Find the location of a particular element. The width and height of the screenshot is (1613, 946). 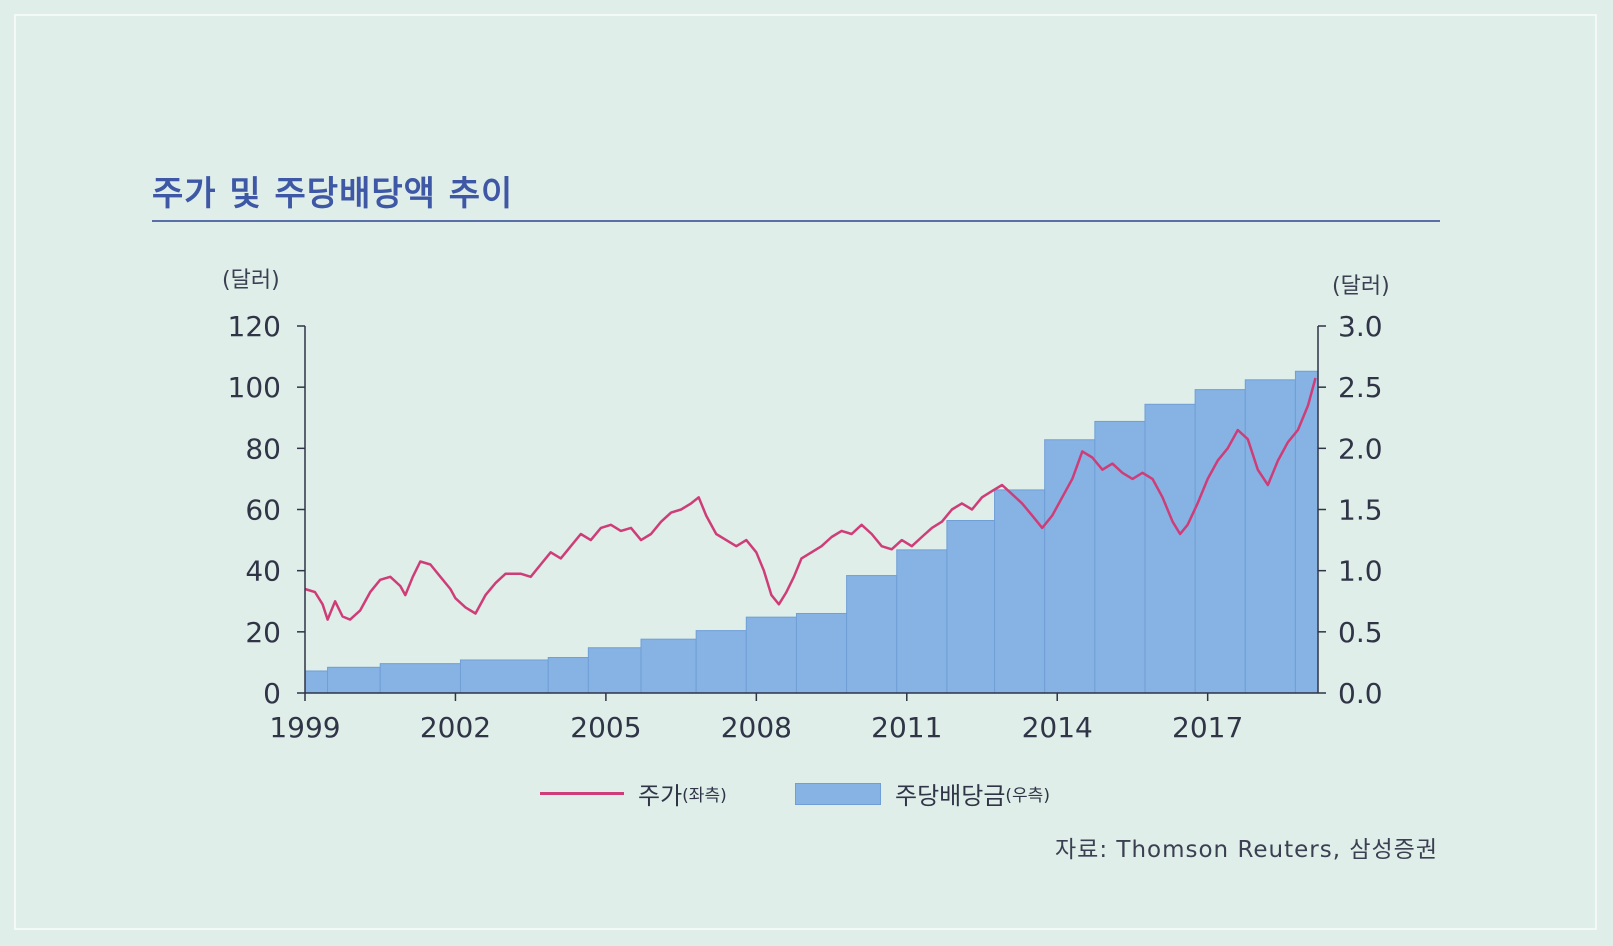

x-tick-label: 2011 is located at coordinates (906, 727).